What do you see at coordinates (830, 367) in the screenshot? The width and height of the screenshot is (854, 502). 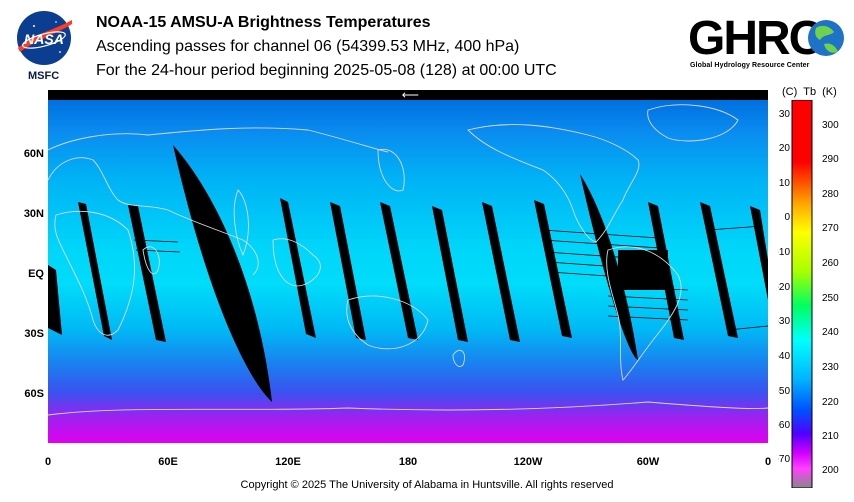 I see `colorbar-k-tick: 230` at bounding box center [830, 367].